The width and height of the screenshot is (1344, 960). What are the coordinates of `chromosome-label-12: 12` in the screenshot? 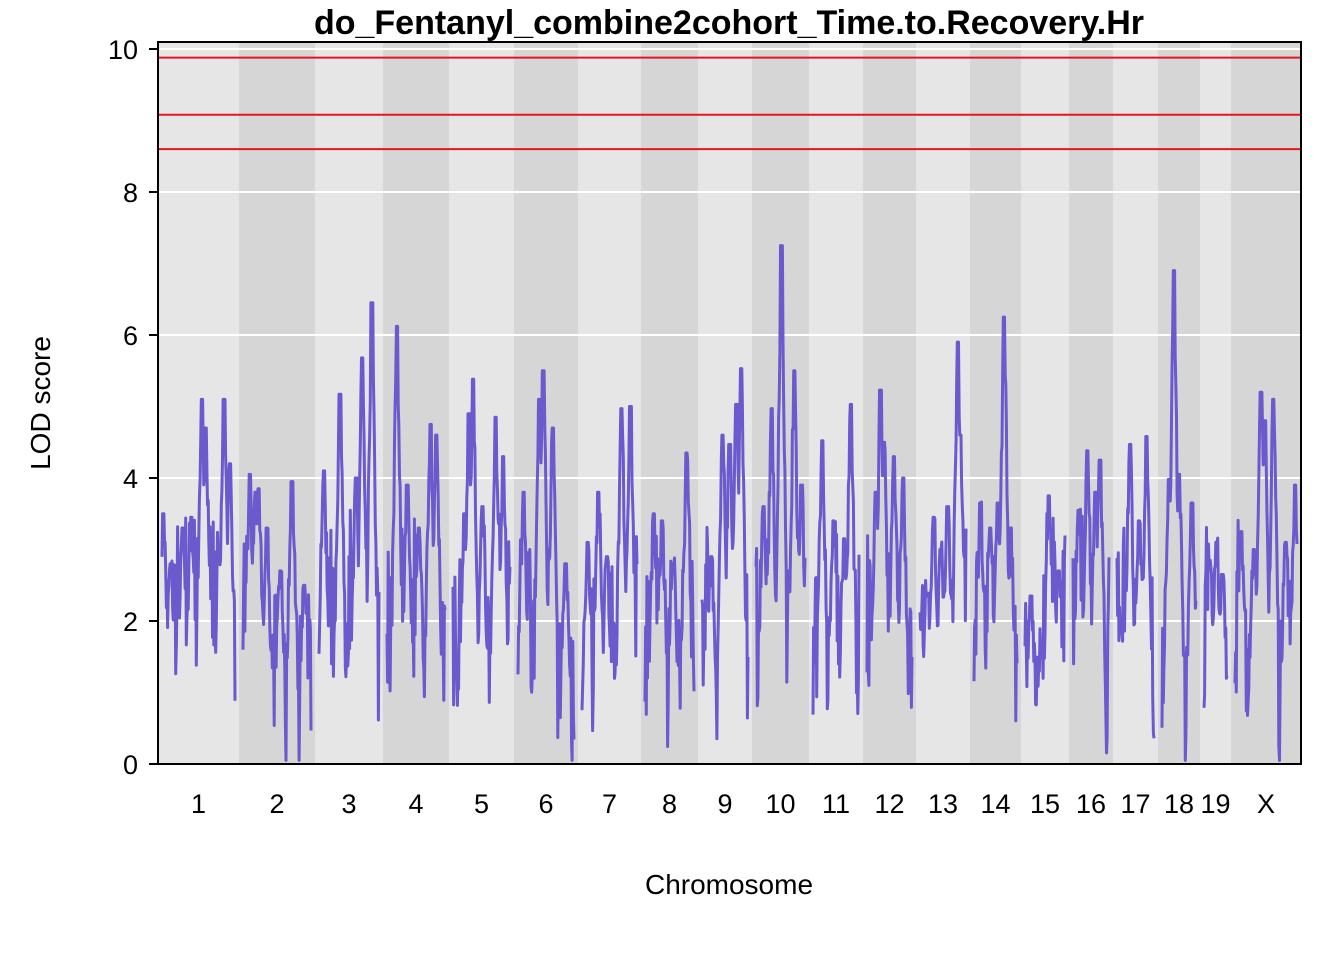 It's located at (889, 804).